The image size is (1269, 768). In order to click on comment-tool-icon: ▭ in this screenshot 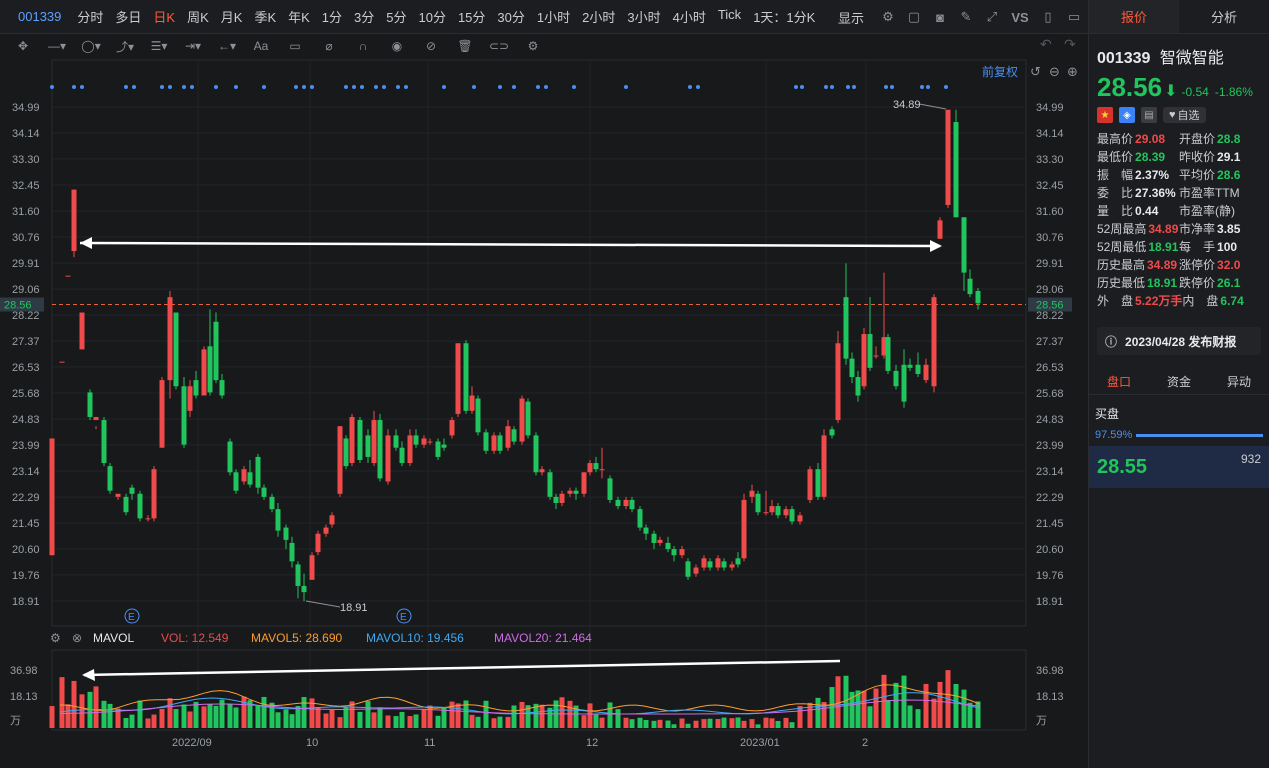, I will do `click(295, 46)`.